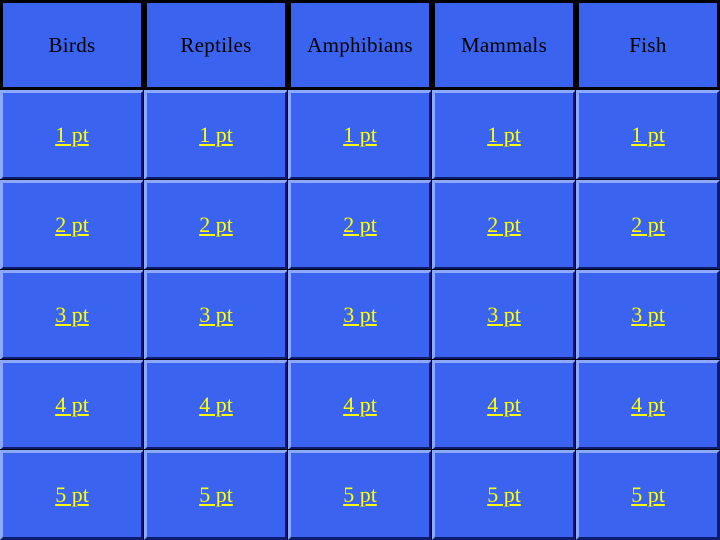 The height and width of the screenshot is (540, 720). I want to click on category-label: Mammals, so click(504, 44).